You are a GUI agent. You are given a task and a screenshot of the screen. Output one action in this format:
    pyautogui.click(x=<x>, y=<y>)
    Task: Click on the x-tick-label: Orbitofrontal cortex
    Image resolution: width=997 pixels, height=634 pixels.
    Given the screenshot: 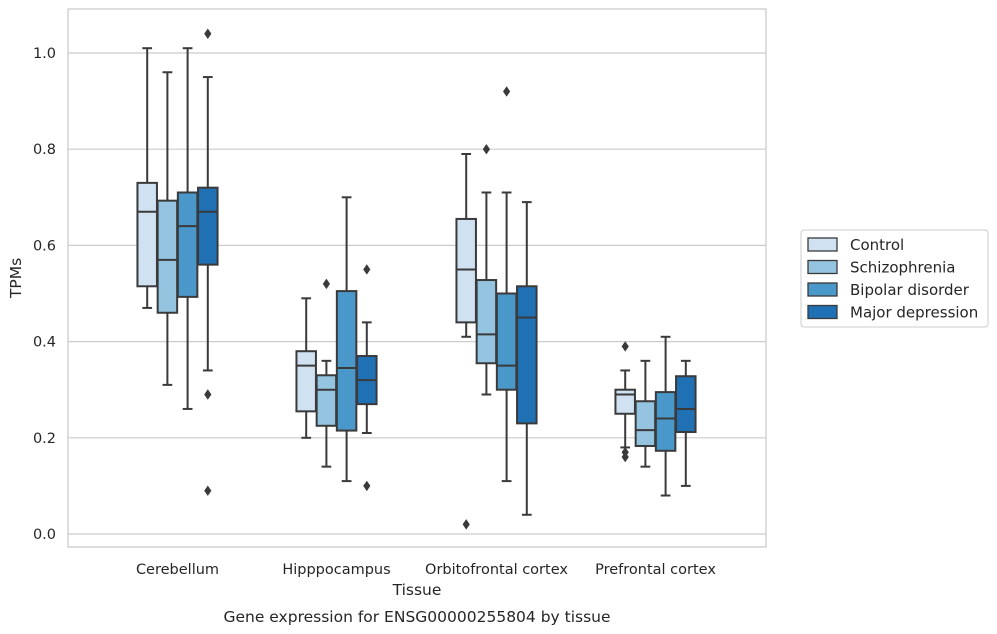 What is the action you would take?
    pyautogui.click(x=496, y=570)
    